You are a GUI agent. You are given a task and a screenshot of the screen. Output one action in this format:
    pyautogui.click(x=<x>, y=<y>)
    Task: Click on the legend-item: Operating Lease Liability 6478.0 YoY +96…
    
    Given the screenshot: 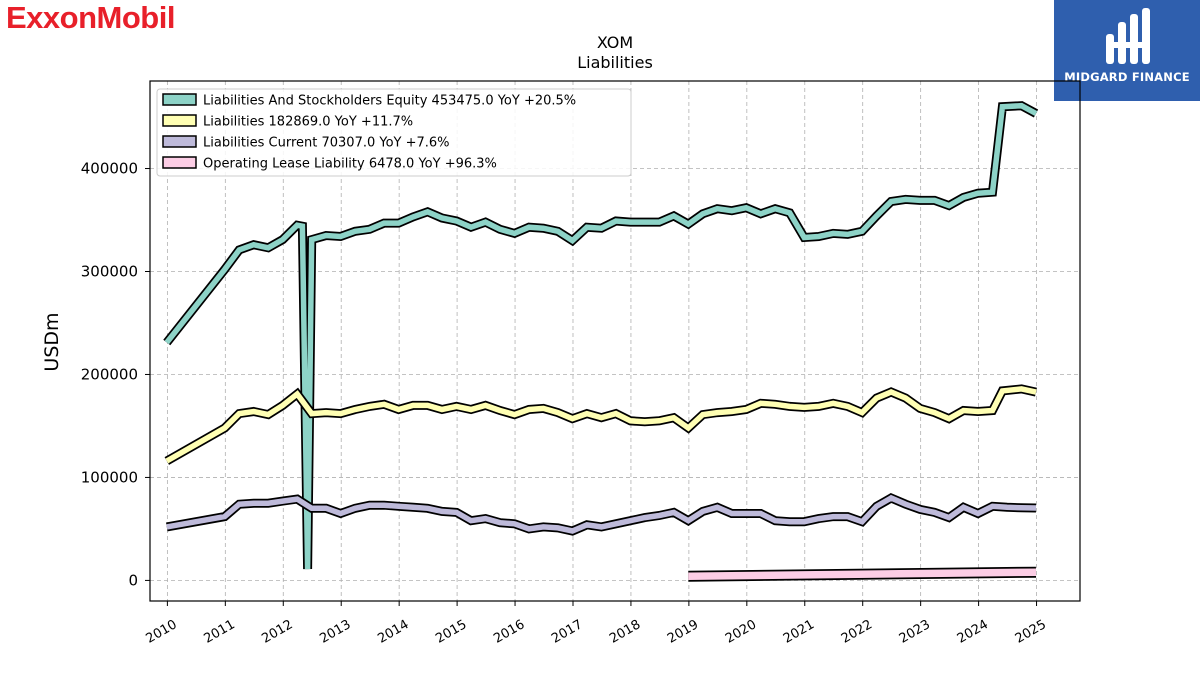 What is the action you would take?
    pyautogui.click(x=329, y=164)
    